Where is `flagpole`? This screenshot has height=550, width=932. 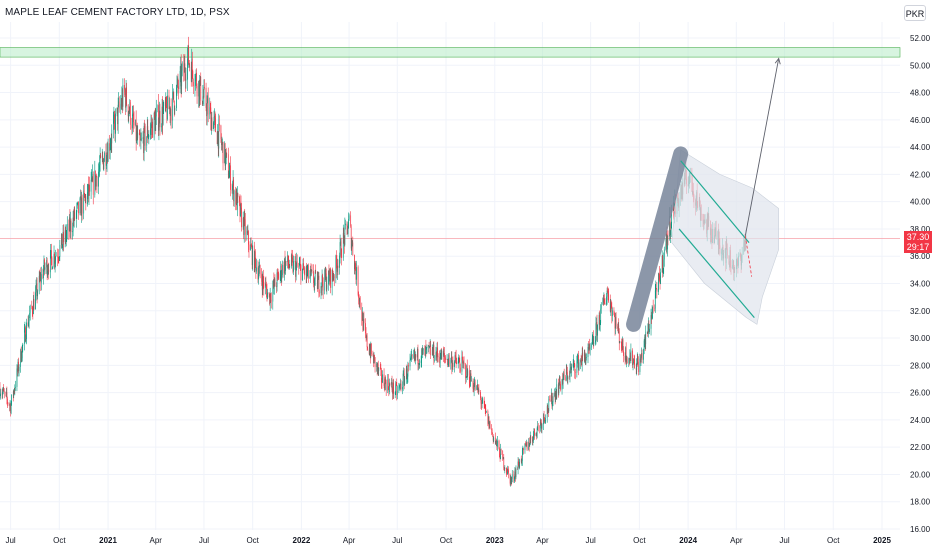 flagpole is located at coordinates (657, 239).